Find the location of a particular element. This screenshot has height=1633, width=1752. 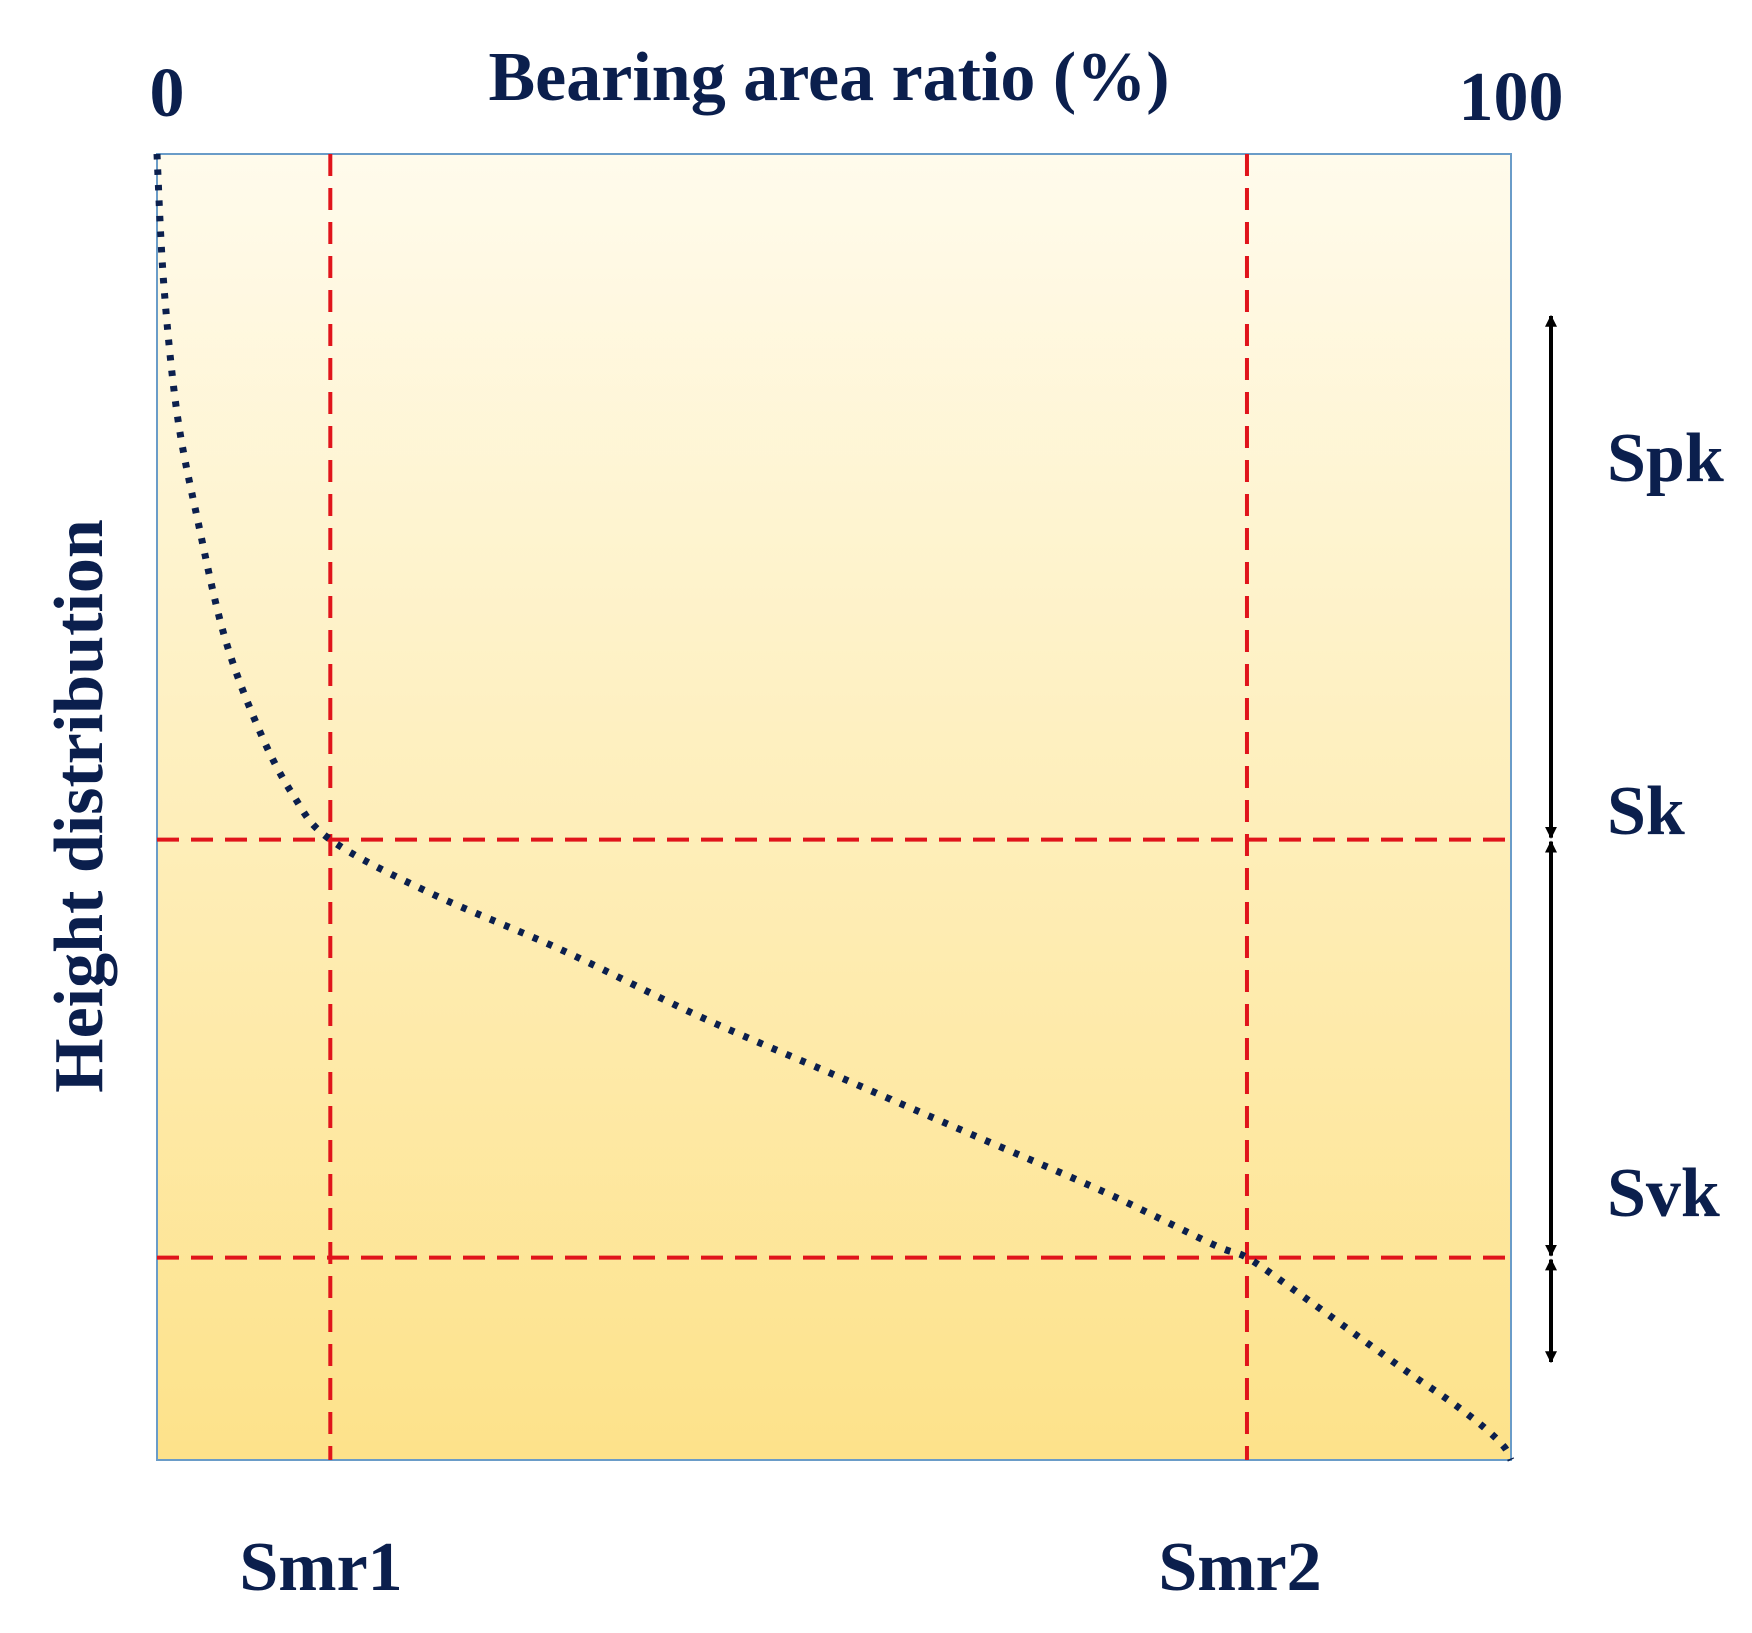

x-axis-min-label: 0 is located at coordinates (167, 93).